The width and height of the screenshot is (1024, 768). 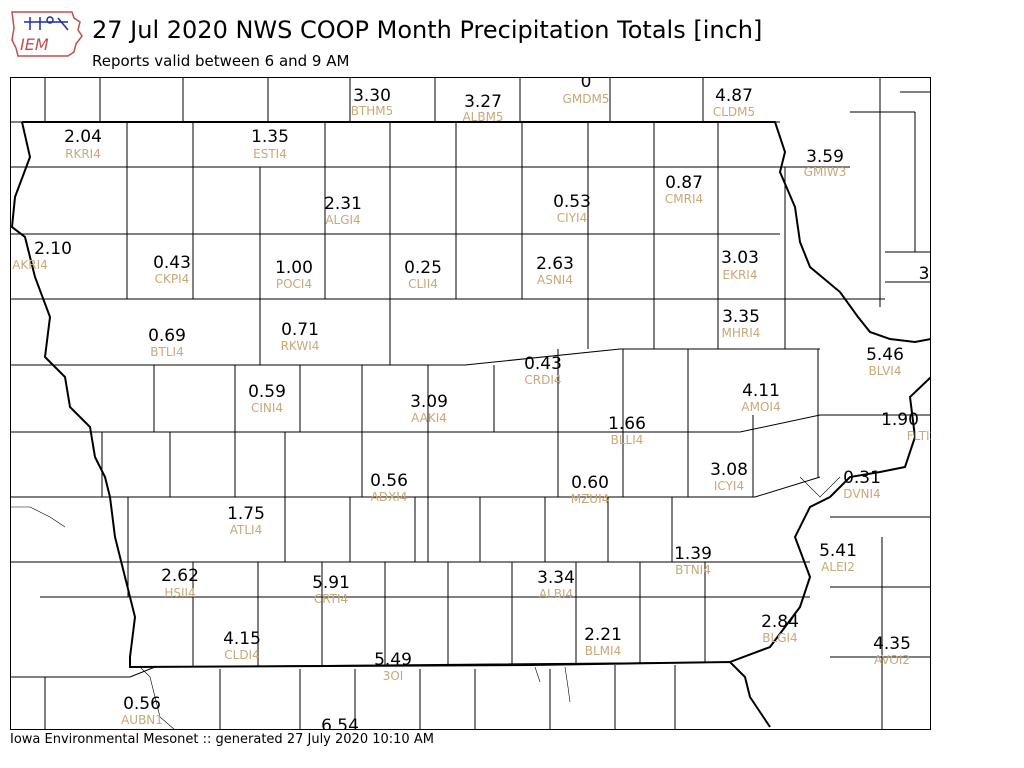 What do you see at coordinates (779, 638) in the screenshot?
I see `station-id: BLGI4` at bounding box center [779, 638].